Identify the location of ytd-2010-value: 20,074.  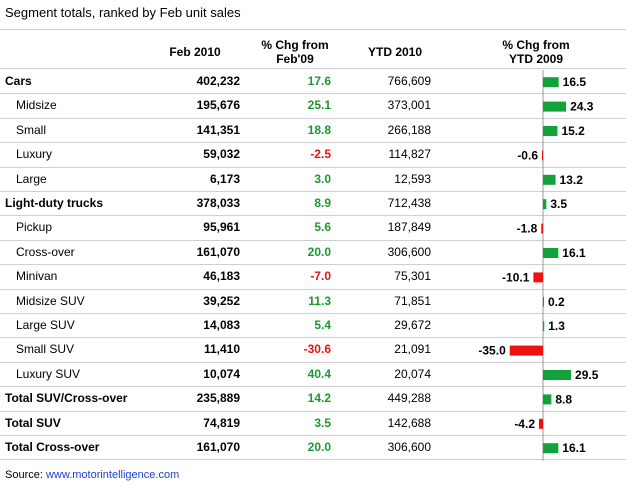
(412, 373).